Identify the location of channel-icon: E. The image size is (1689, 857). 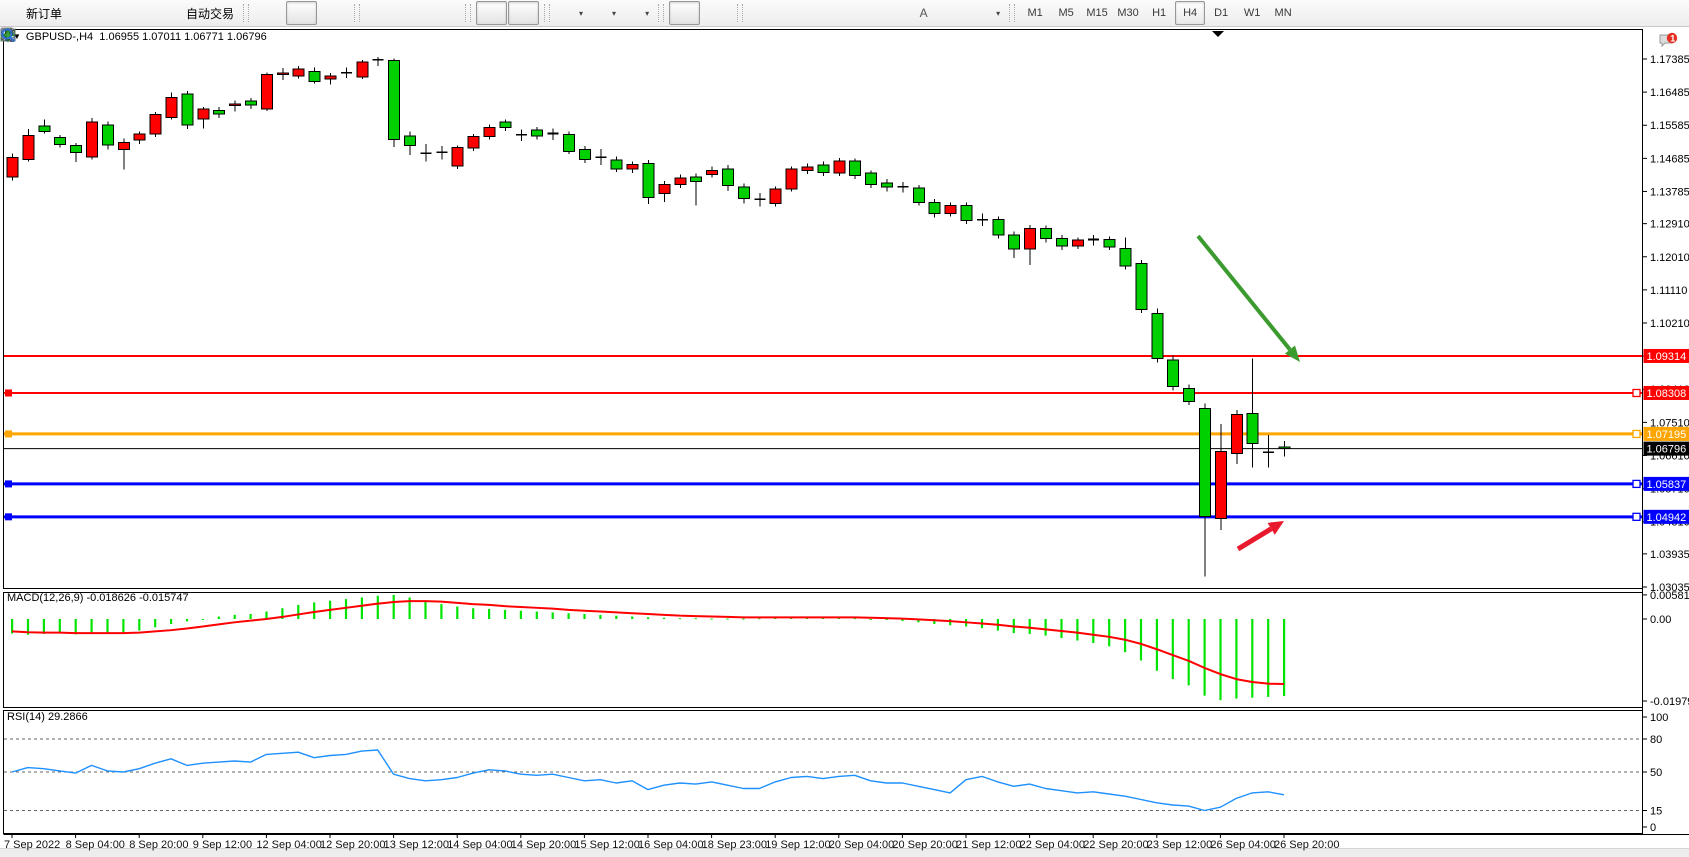
(860, 13).